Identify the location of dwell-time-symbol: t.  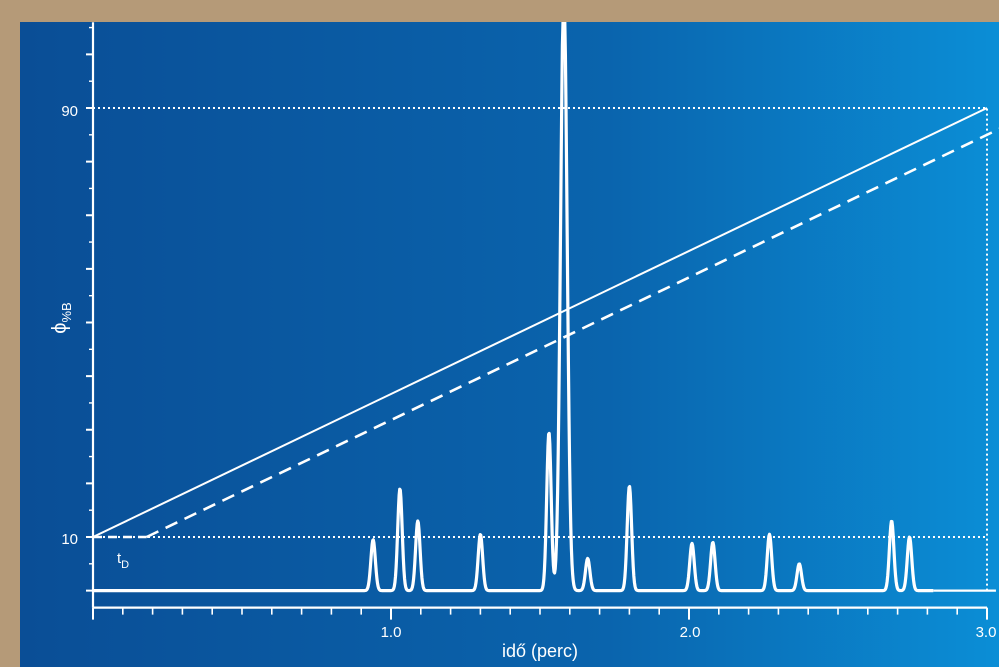
(119, 558).